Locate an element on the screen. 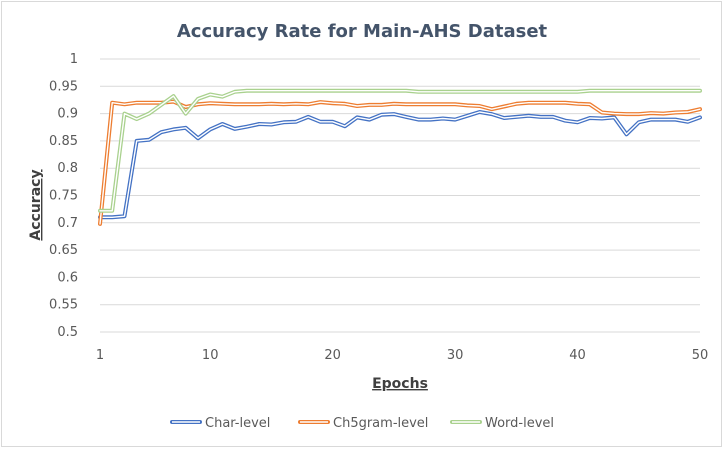 The width and height of the screenshot is (725, 450). legend-label: Char-level is located at coordinates (237, 423).